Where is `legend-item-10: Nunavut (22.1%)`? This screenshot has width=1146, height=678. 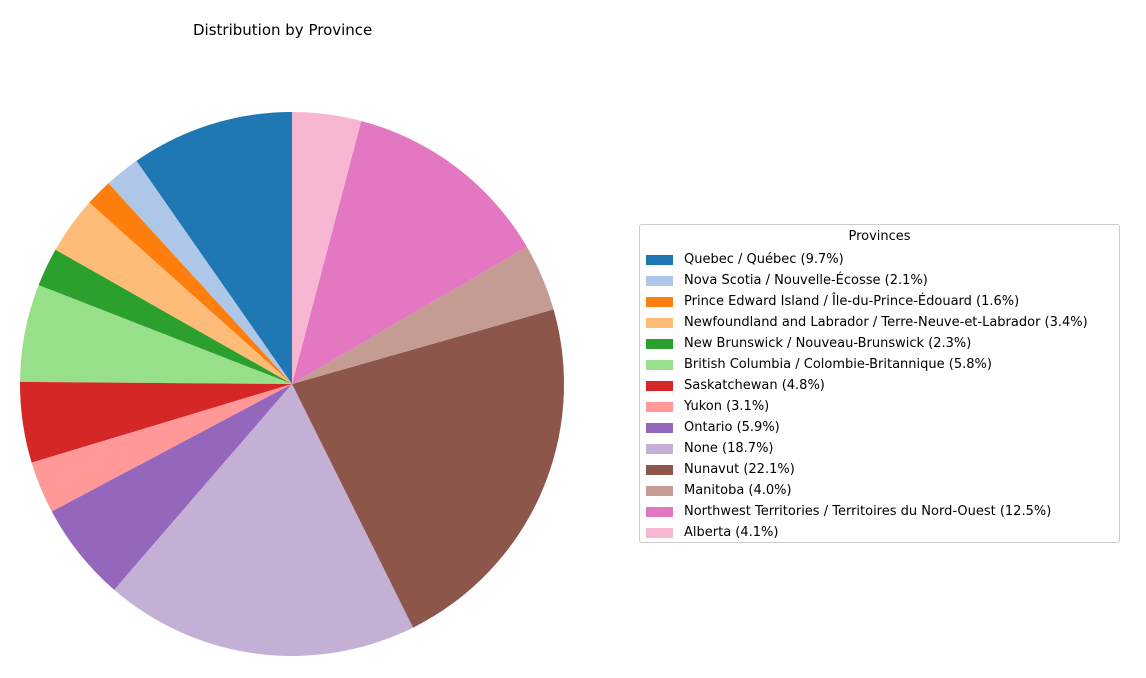 legend-item-10: Nunavut (22.1%) is located at coordinates (882, 469).